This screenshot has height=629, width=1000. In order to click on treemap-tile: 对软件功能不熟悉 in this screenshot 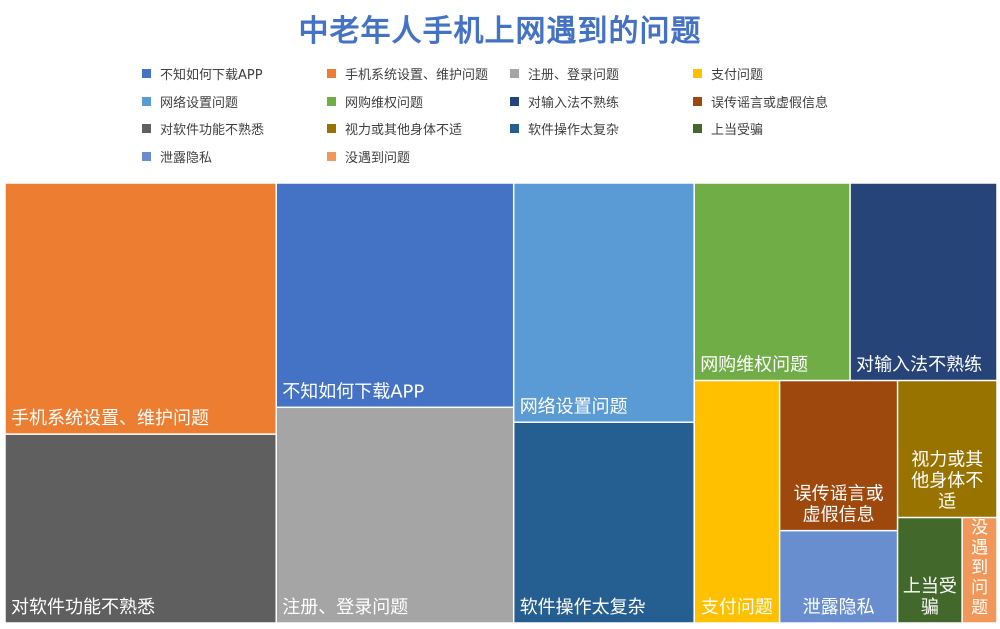, I will do `click(140, 528)`.